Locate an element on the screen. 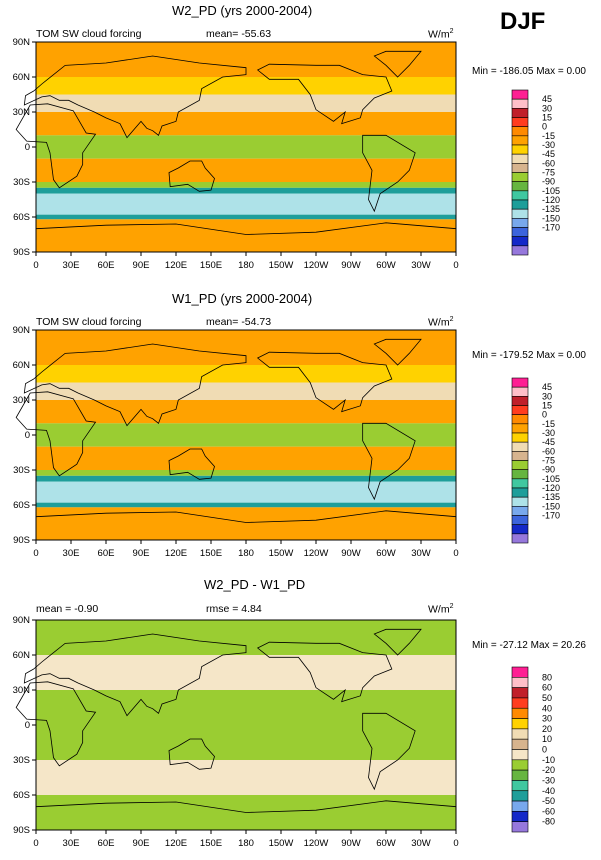  panel-2-ytick-label-5: 60S is located at coordinates (21, 505).